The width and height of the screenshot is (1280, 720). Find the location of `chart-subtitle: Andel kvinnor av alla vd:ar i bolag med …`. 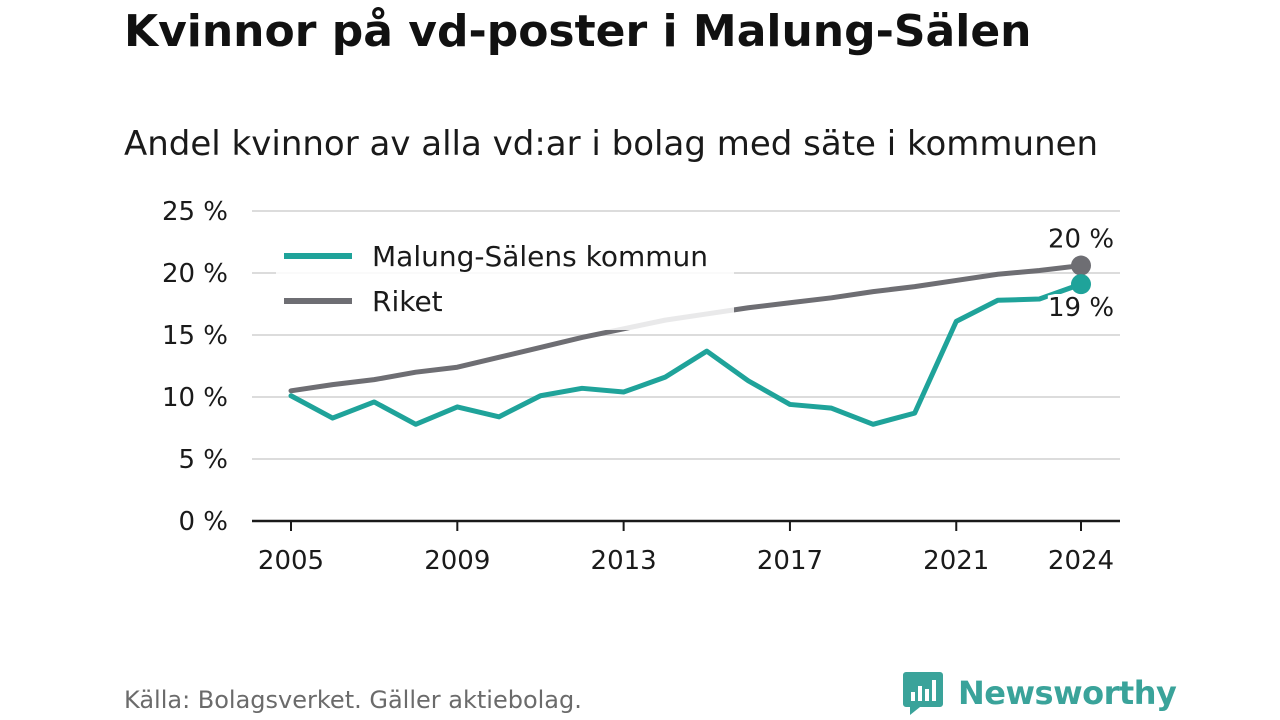

chart-subtitle: Andel kvinnor av alla vd:ar i bolag med … is located at coordinates (611, 144).